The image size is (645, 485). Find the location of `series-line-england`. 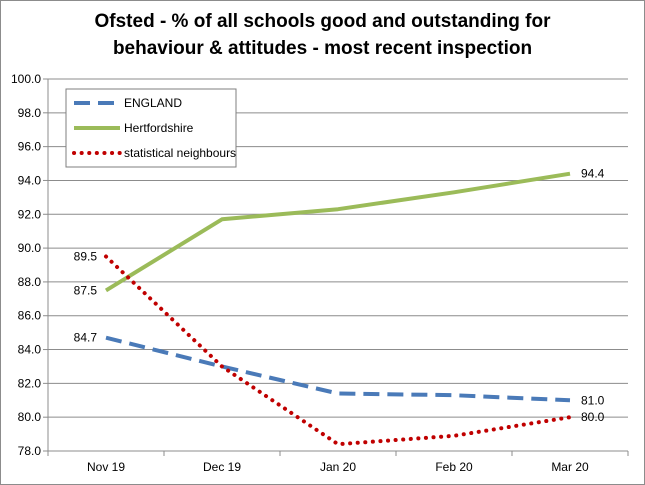

series-line-england is located at coordinates (338, 369).